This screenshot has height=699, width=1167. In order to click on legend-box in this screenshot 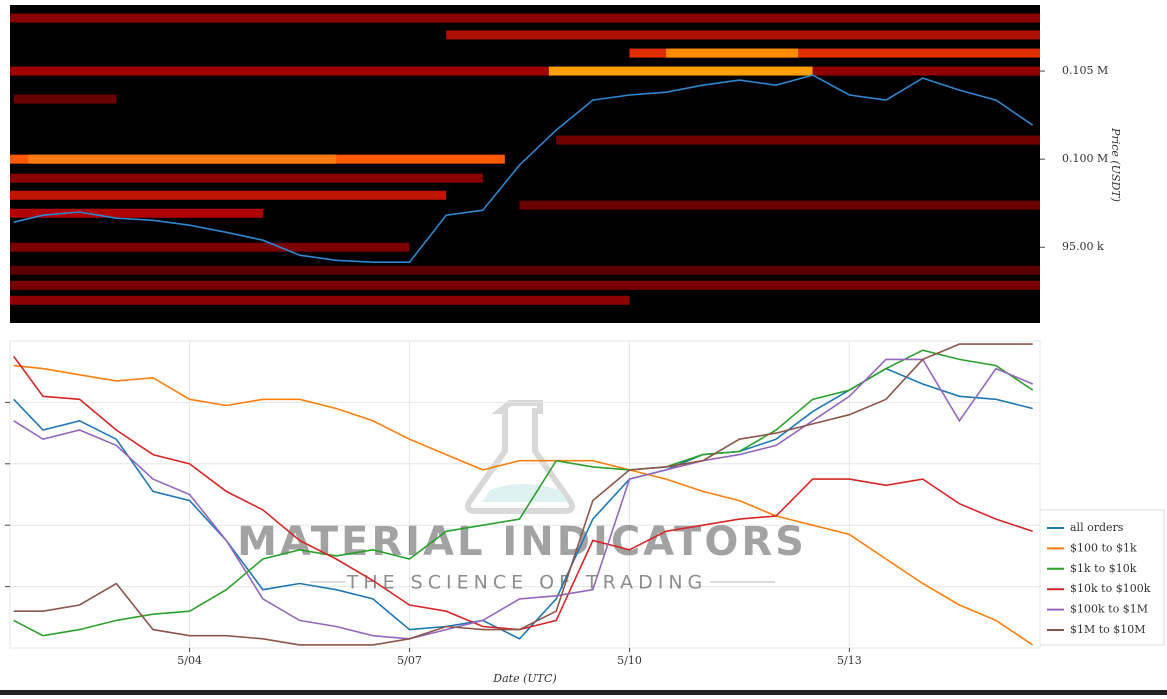, I will do `click(1102, 577)`.